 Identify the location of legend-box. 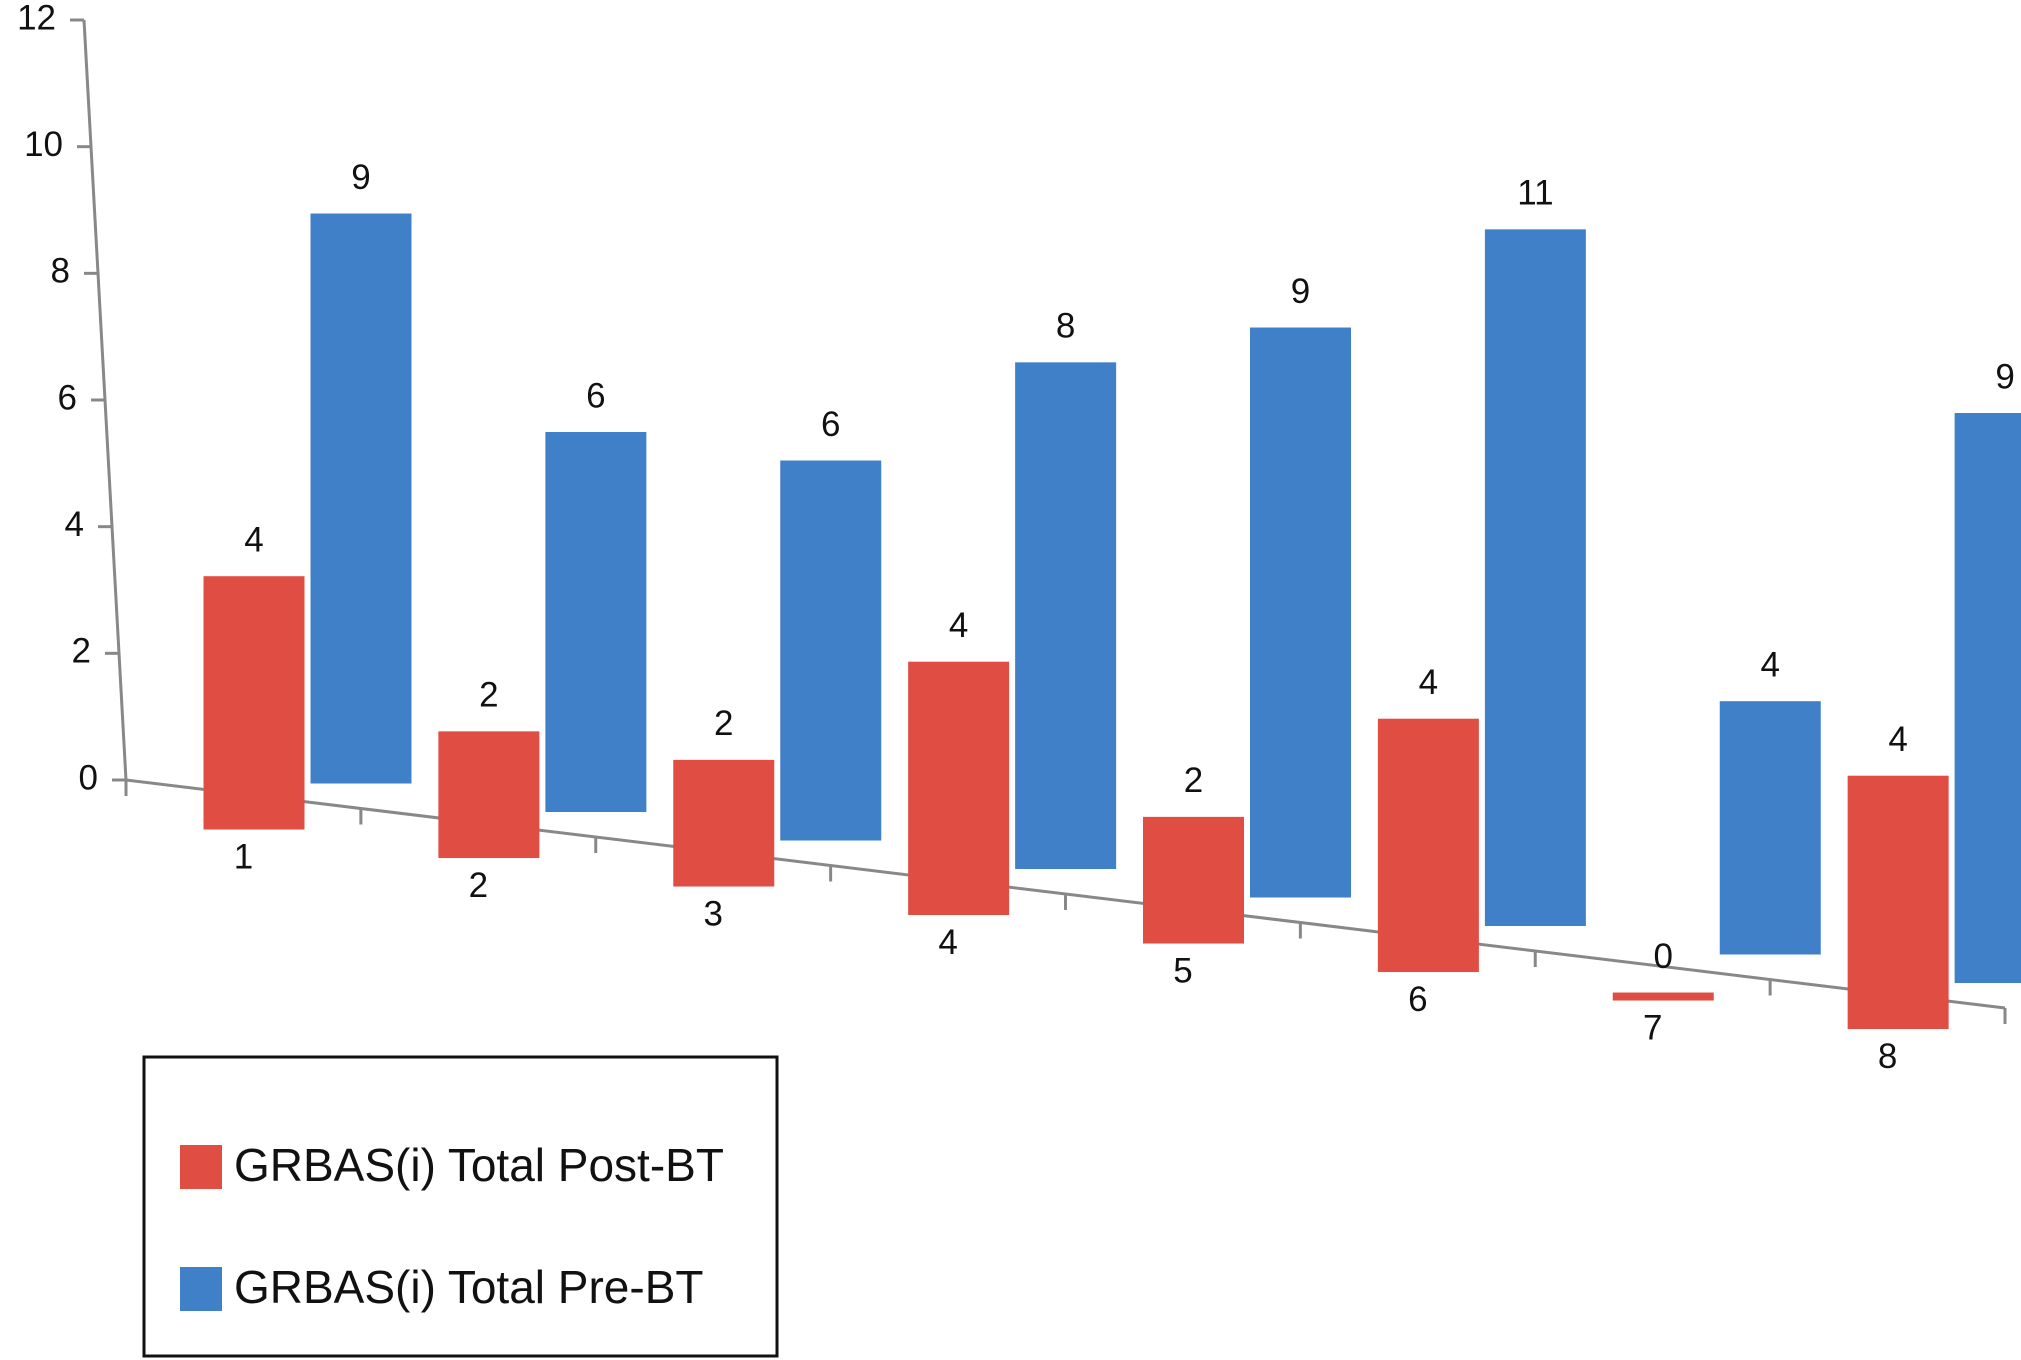
(460, 1206).